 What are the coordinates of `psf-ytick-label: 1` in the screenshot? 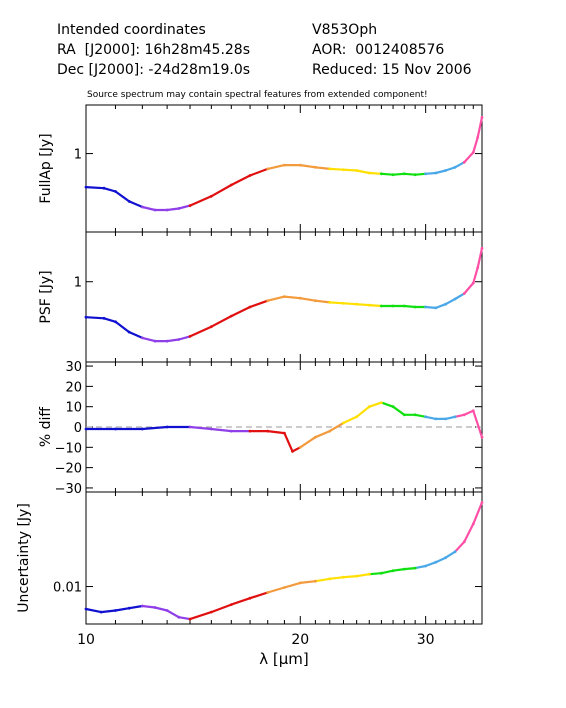 It's located at (78, 283).